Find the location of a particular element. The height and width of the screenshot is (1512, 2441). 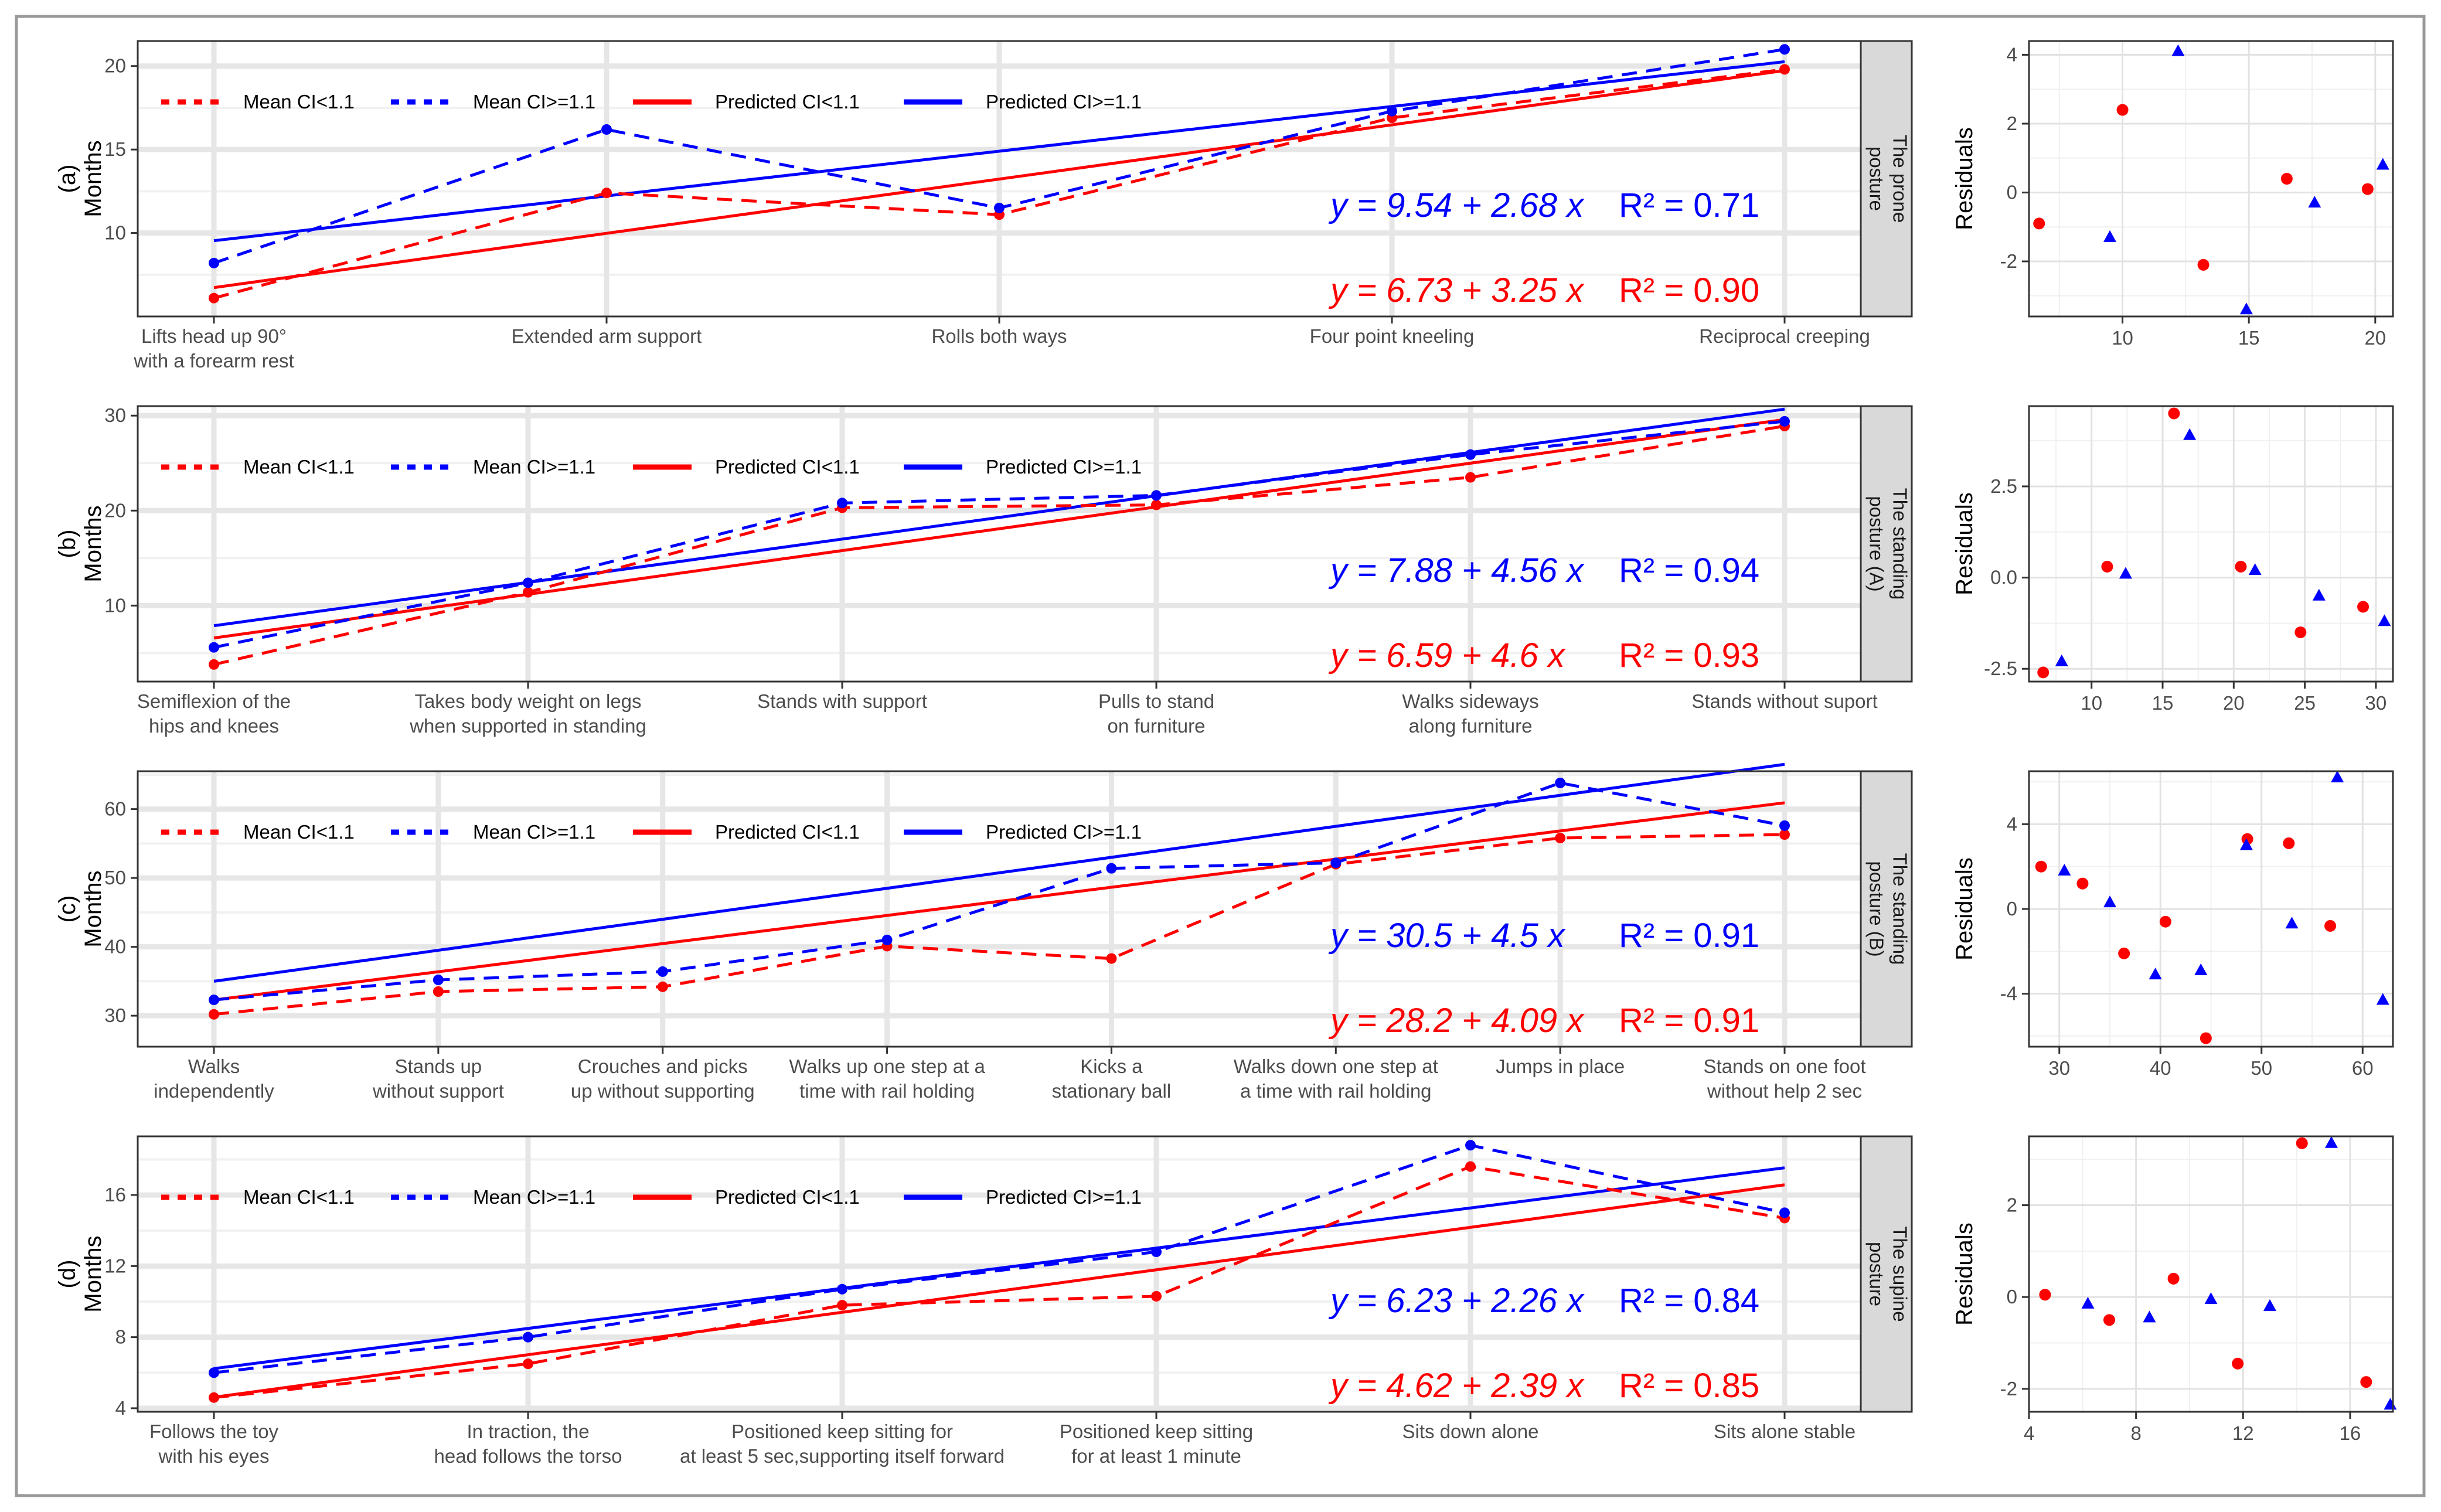

y-tick-label: 40 is located at coordinates (115, 947).